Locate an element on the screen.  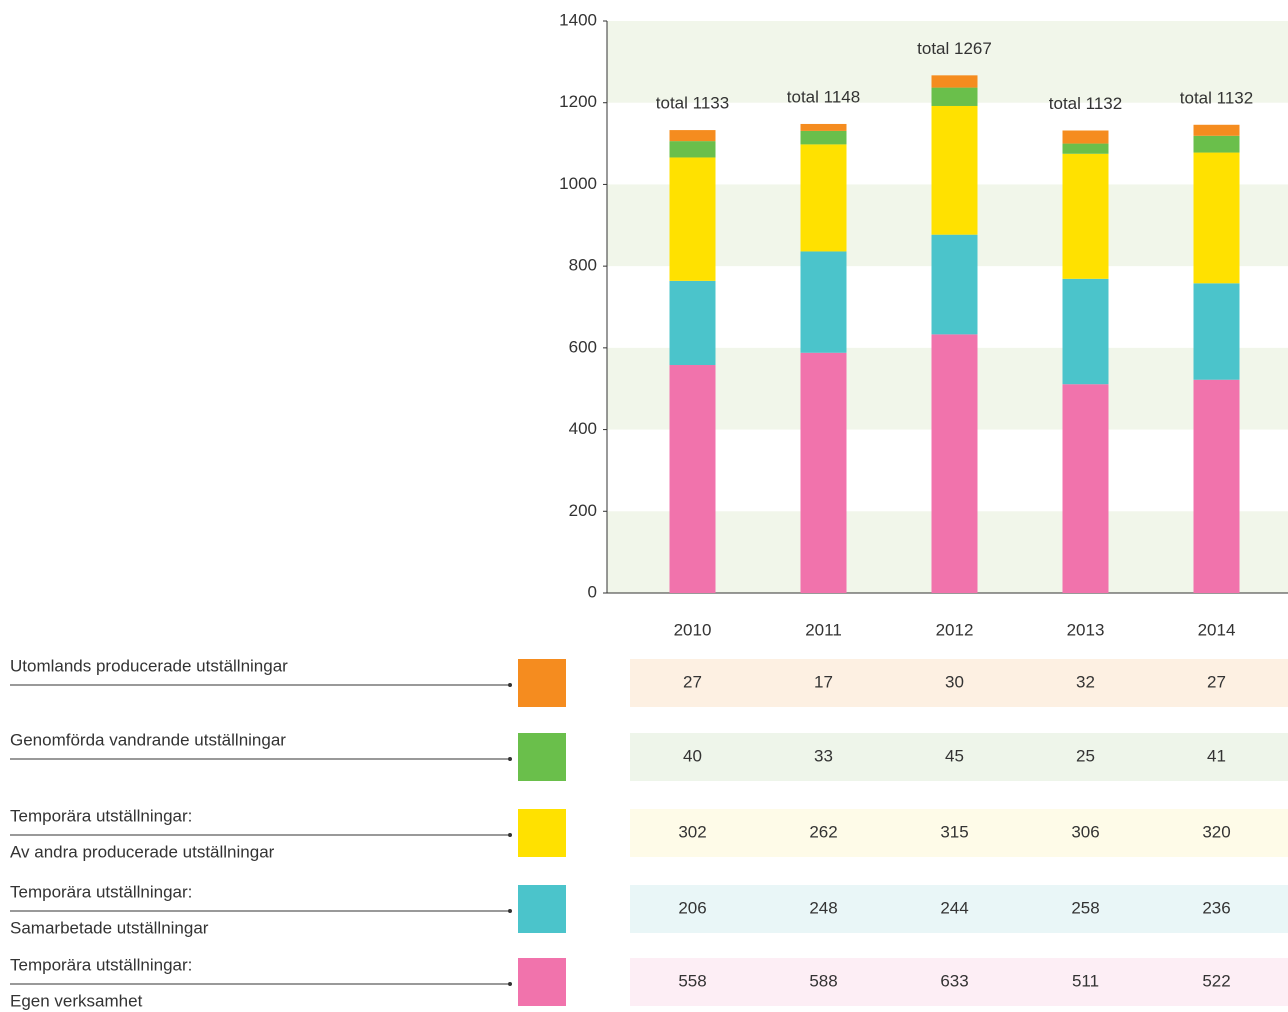
total-label: total 1133 is located at coordinates (692, 103).